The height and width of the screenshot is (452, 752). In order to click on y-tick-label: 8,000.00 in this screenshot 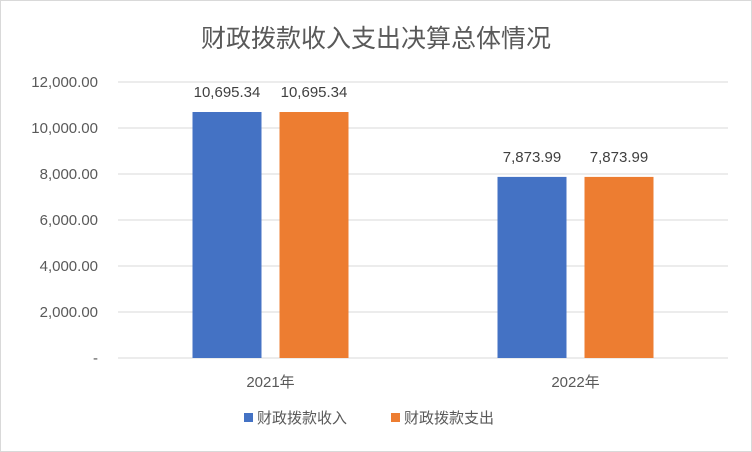, I will do `click(69, 174)`.